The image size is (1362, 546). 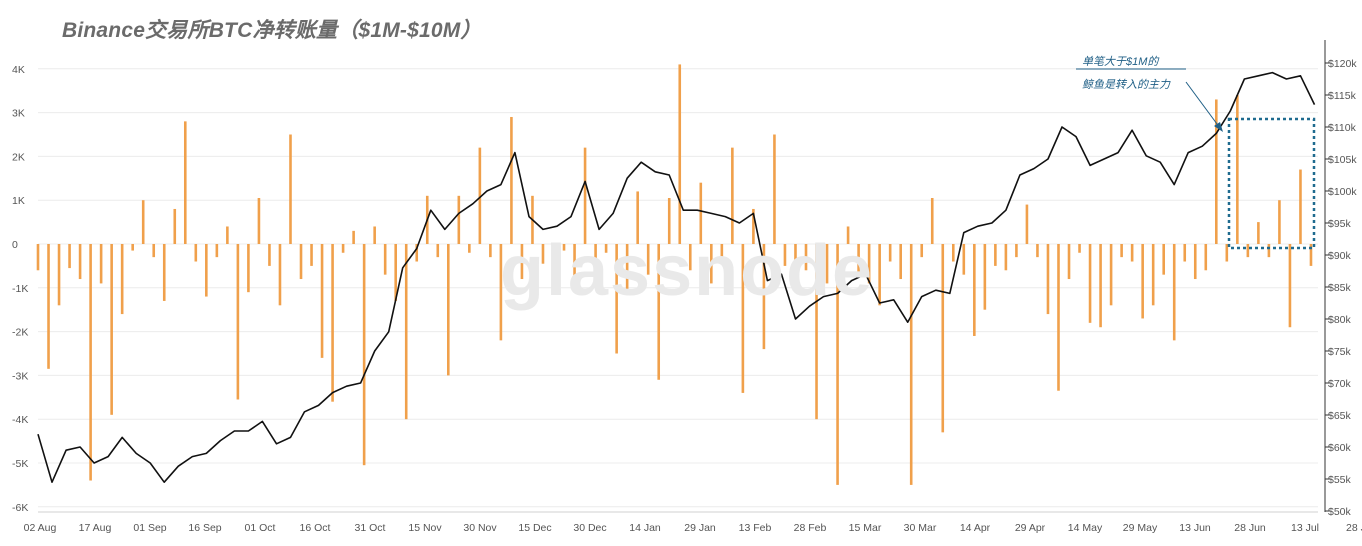 I want to click on annotation-line-1: 单笔大于$1M的, so click(x=1120, y=62).